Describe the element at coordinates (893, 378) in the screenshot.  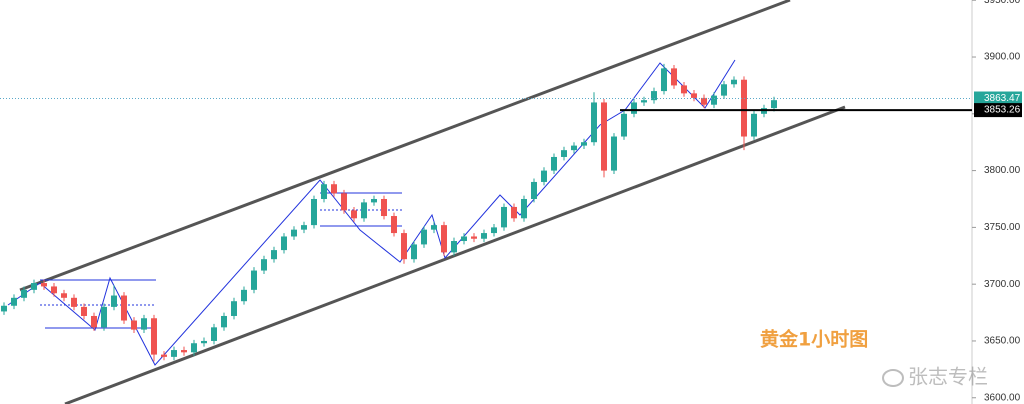
I see `watermark-icon` at that location.